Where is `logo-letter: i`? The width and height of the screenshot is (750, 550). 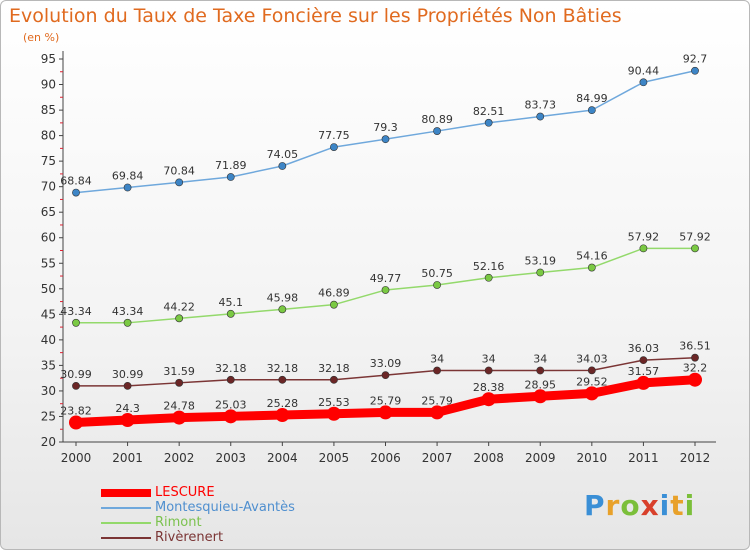
logo-letter: i is located at coordinates (690, 505).